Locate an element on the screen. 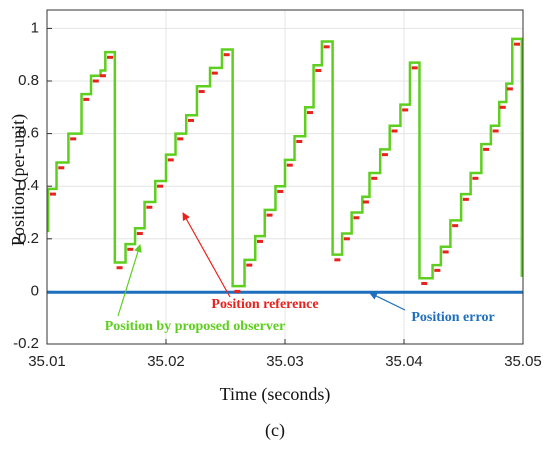  legend-label: Position reference is located at coordinates (264, 304).